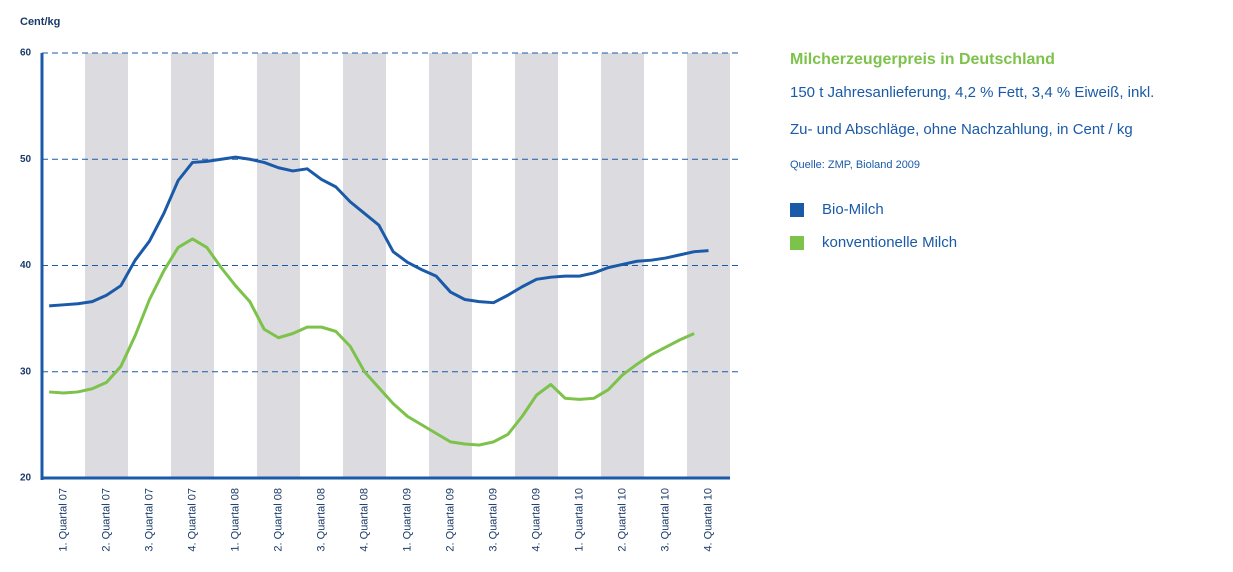  What do you see at coordinates (579, 520) in the screenshot?
I see `x-tick-label: 1. Quartal 10` at bounding box center [579, 520].